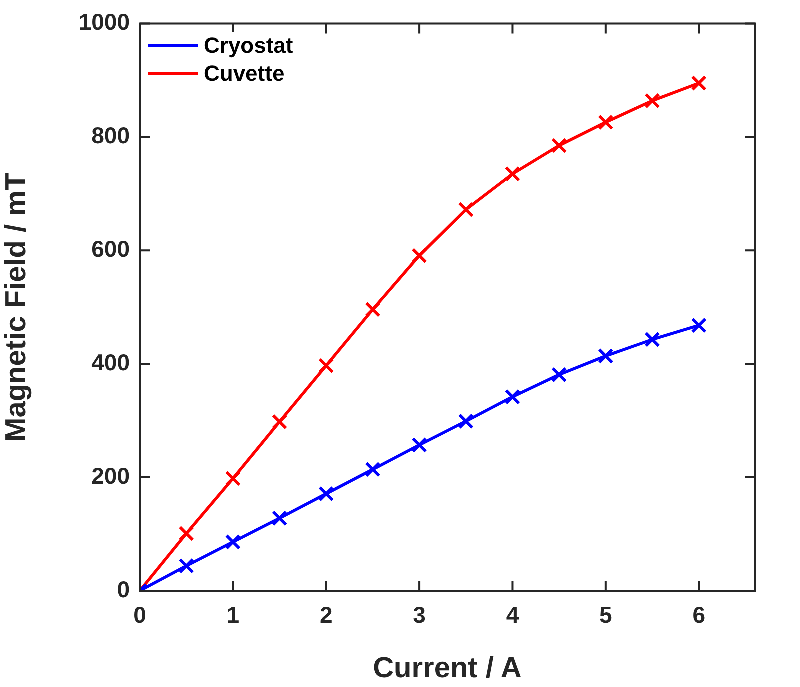  Describe the element at coordinates (140, 615) in the screenshot. I see `x-tick-label: 0` at that location.